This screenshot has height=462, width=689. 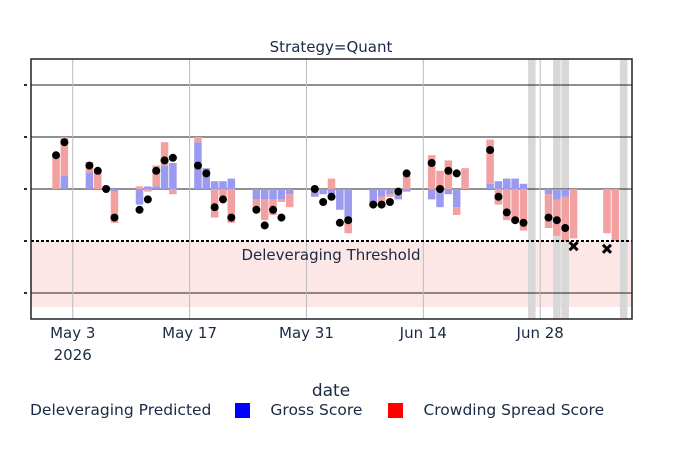 I want to click on deleveraging-x-marker, so click(x=607, y=248).